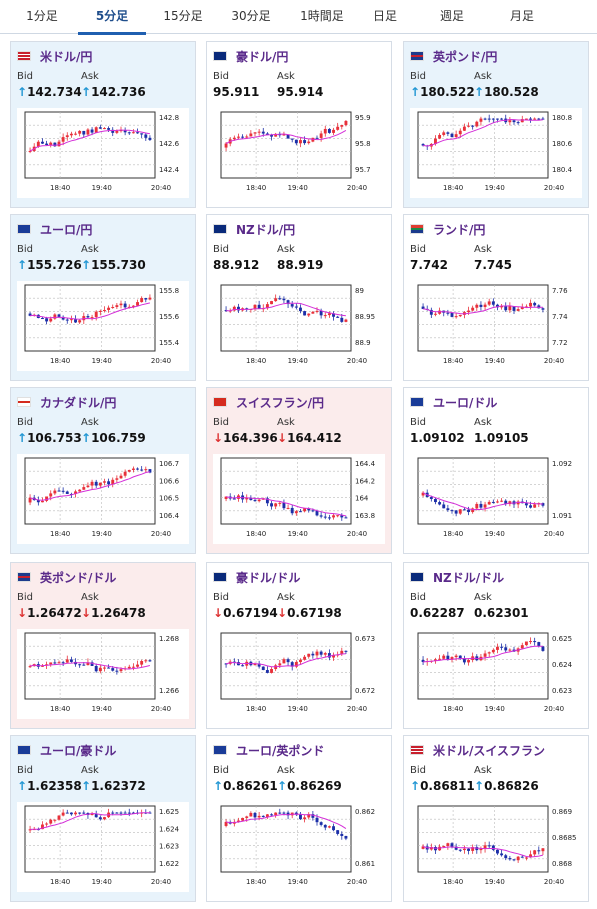 The height and width of the screenshot is (909, 597). Describe the element at coordinates (112, 17) in the screenshot. I see `tab-5min: 5分足` at that location.